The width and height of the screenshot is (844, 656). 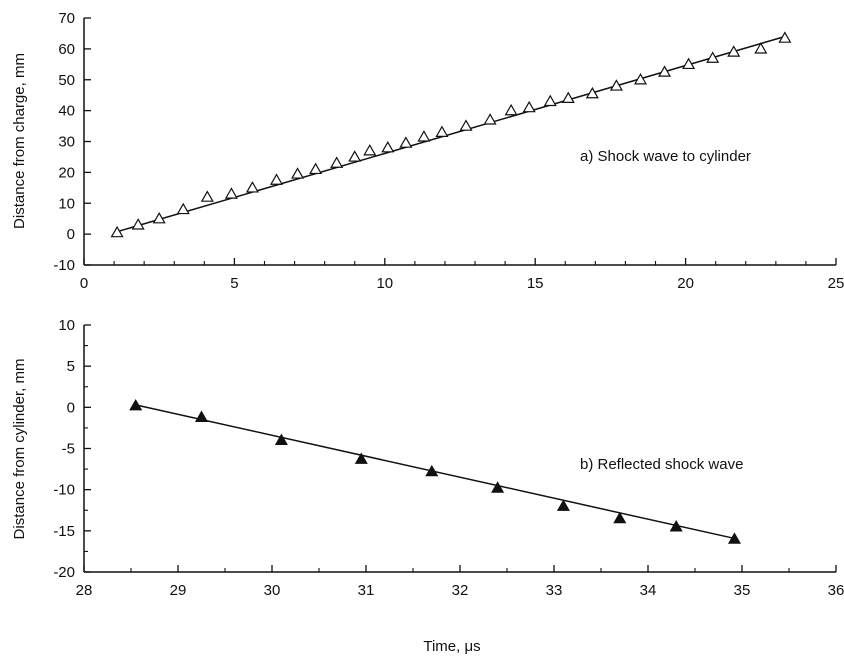 What do you see at coordinates (71, 366) in the screenshot?
I see `panel-b-y-tick-label: 5` at bounding box center [71, 366].